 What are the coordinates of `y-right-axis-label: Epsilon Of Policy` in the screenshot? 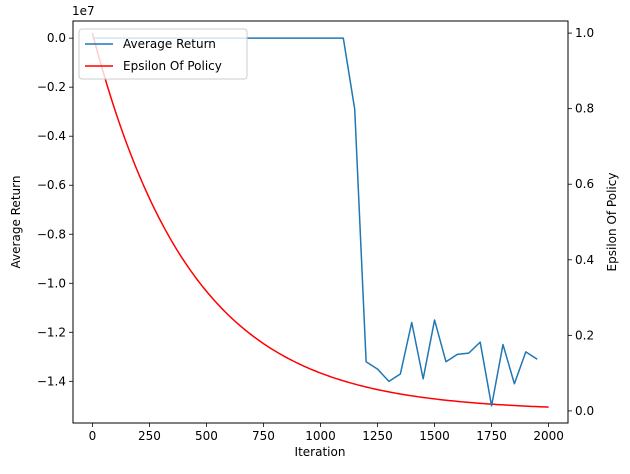 It's located at (612, 222).